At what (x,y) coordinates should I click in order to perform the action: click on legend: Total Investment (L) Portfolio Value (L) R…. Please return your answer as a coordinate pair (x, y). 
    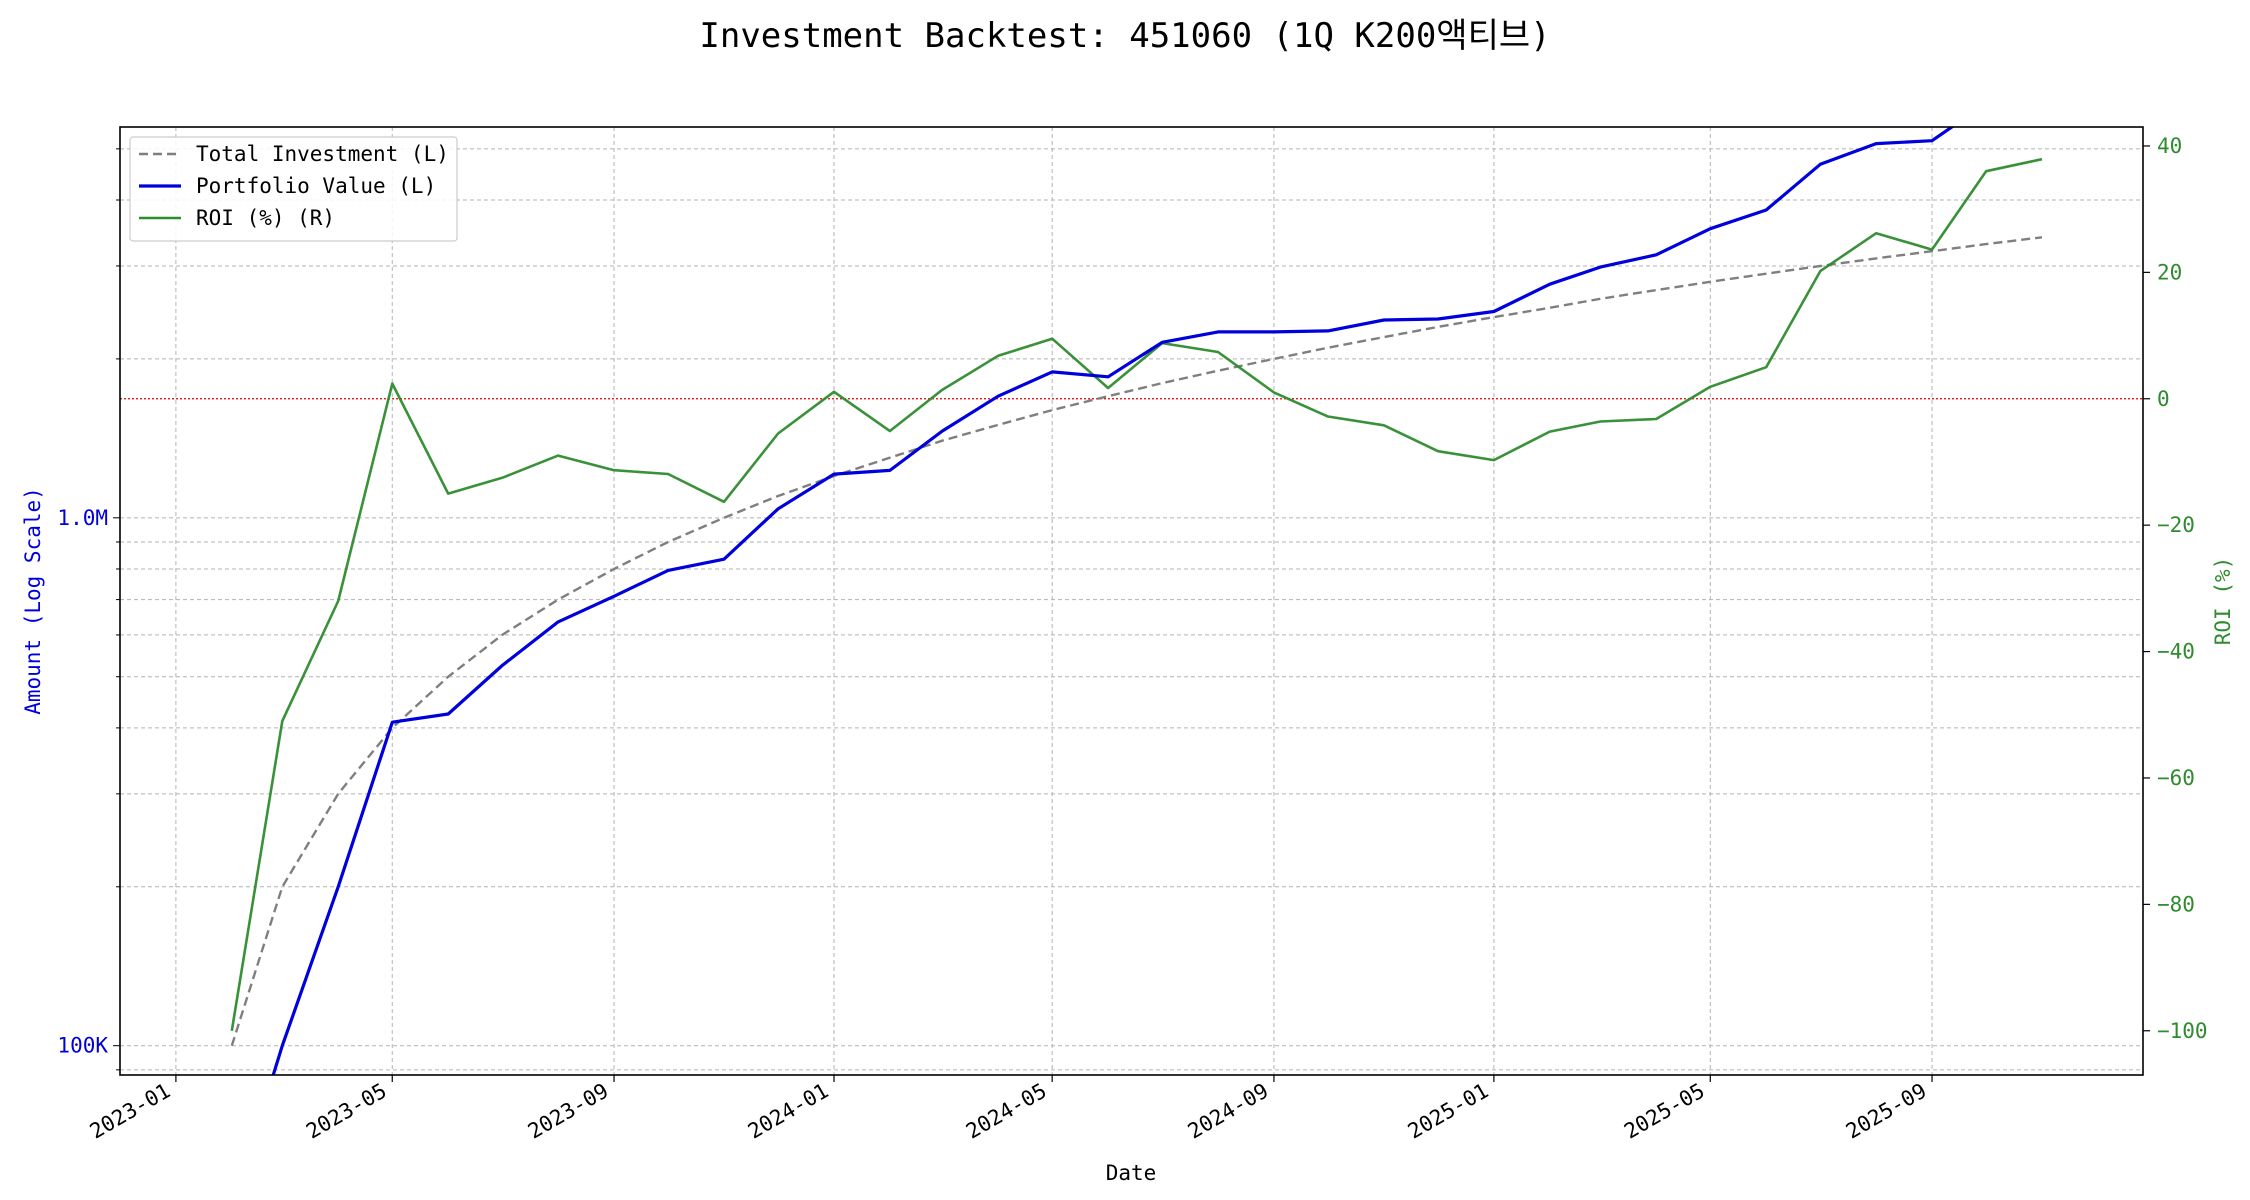
    Looking at the image, I should click on (293, 189).